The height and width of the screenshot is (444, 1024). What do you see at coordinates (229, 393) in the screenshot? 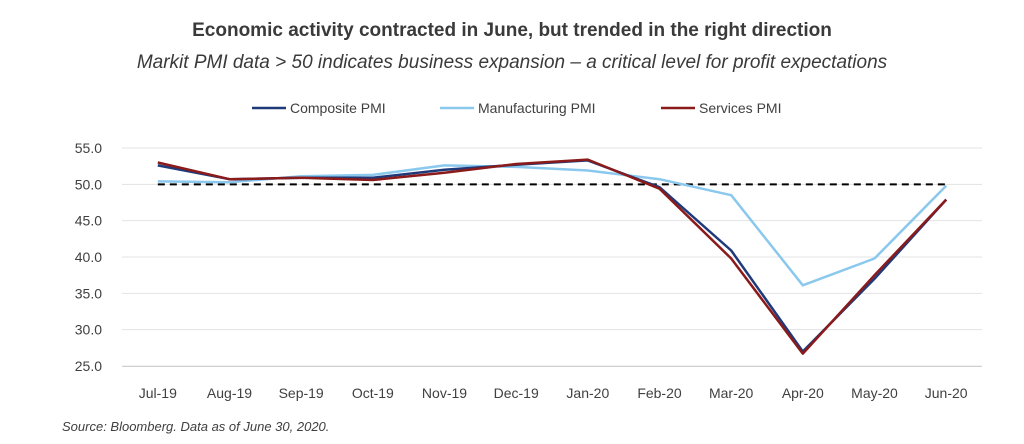
I see `x-tick-label: Aug-19` at bounding box center [229, 393].